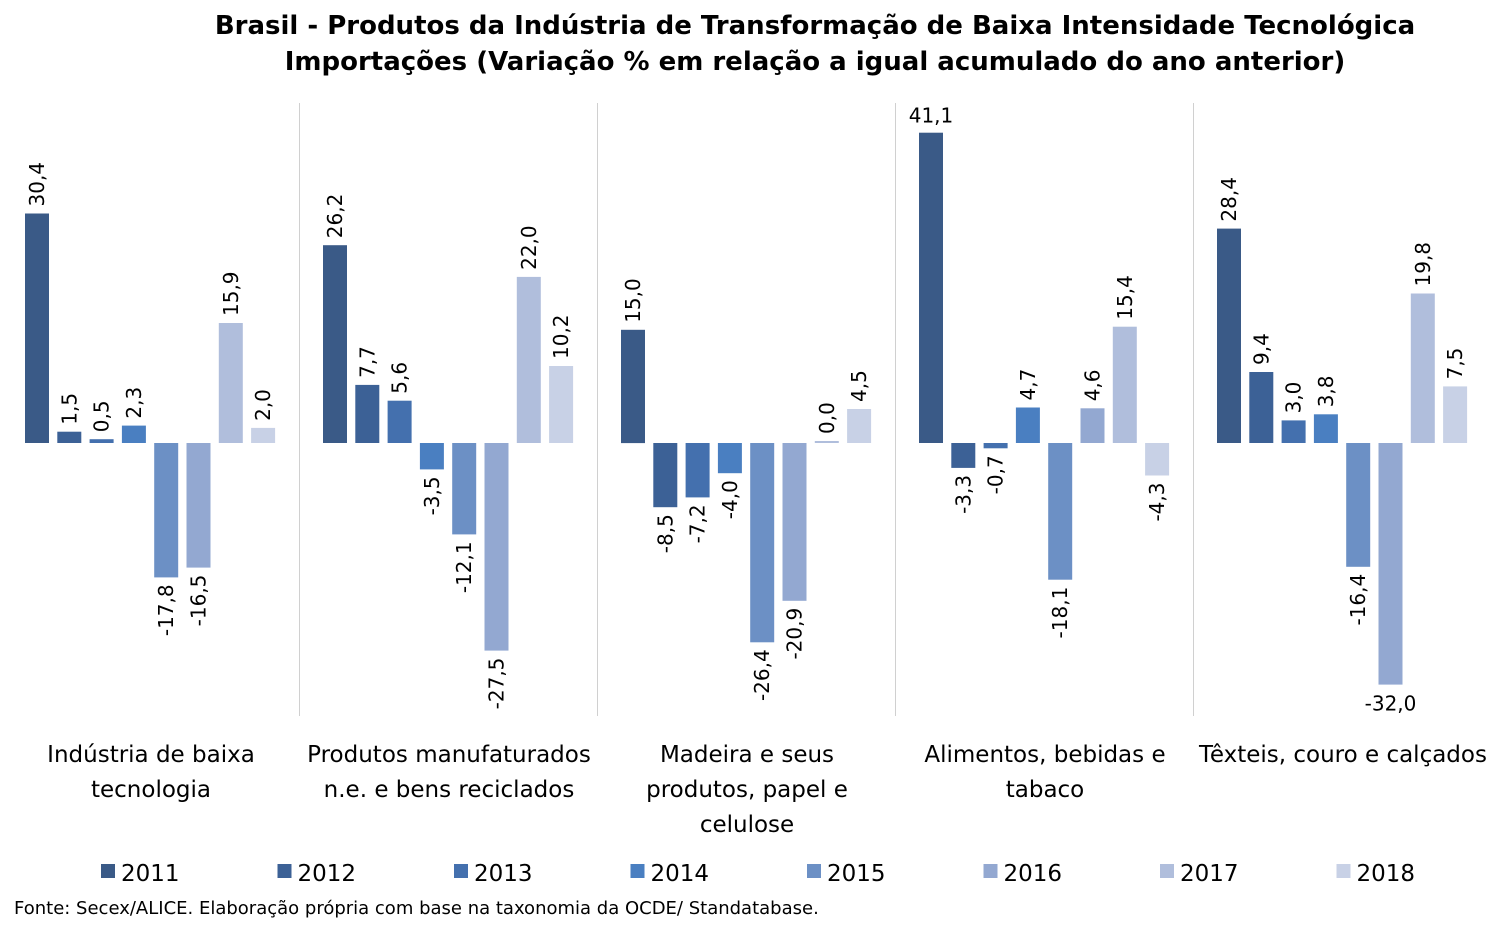 This screenshot has width=1502, height=929. I want to click on data-label: 4,6, so click(1093, 385).